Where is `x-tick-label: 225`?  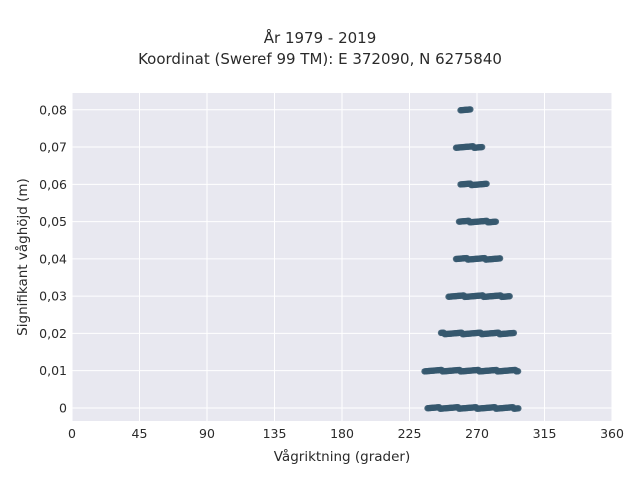 x-tick-label: 225 is located at coordinates (410, 433).